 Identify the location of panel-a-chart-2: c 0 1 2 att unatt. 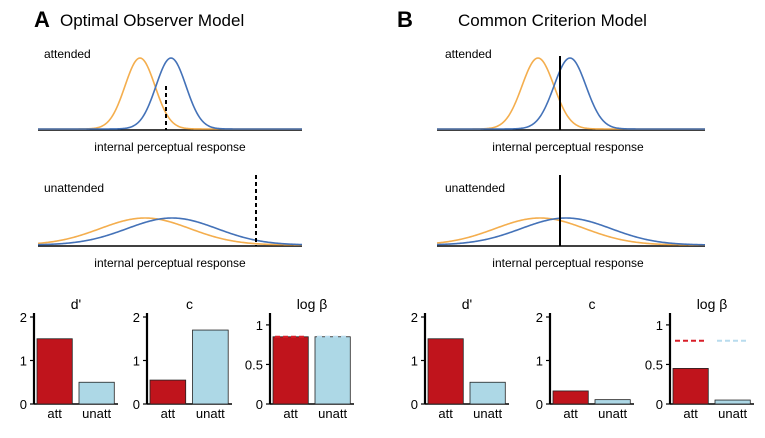
(182, 358).